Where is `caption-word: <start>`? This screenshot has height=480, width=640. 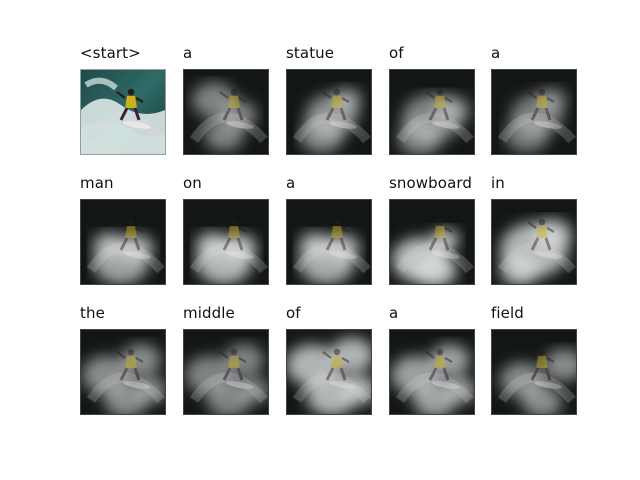 caption-word: <start> is located at coordinates (110, 53).